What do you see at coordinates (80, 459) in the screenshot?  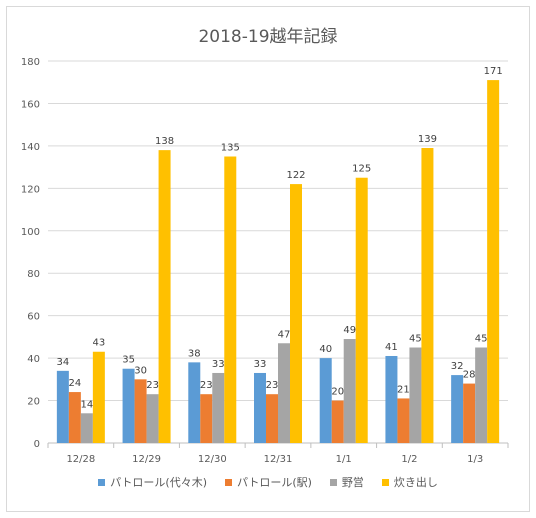 I see `x-tick-label: 12/28` at bounding box center [80, 459].